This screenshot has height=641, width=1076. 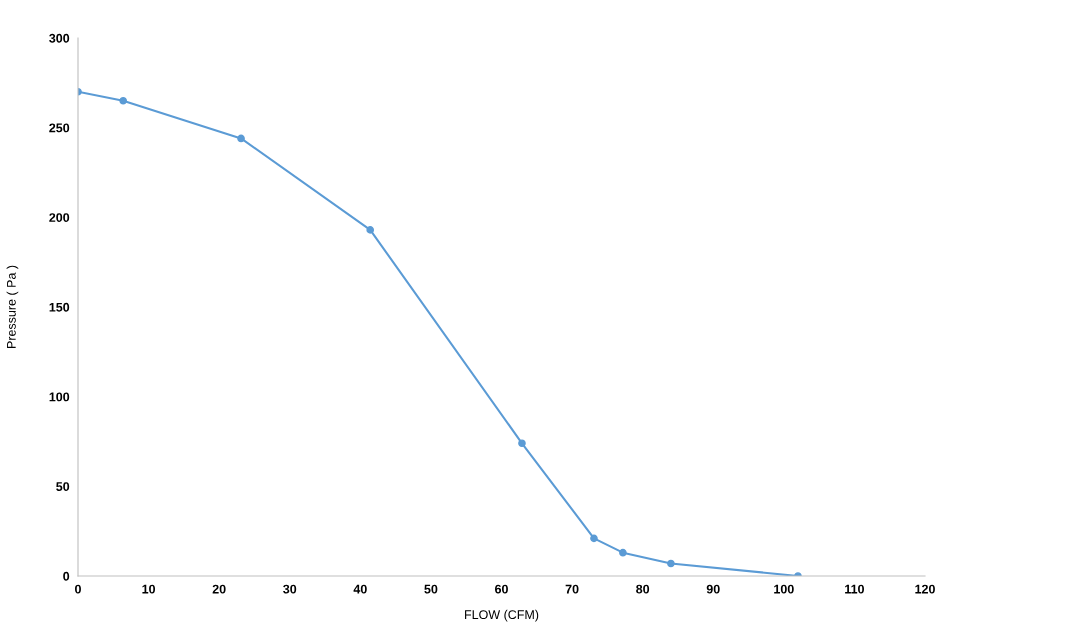 What do you see at coordinates (66, 576) in the screenshot?
I see `y-tick-label: 0` at bounding box center [66, 576].